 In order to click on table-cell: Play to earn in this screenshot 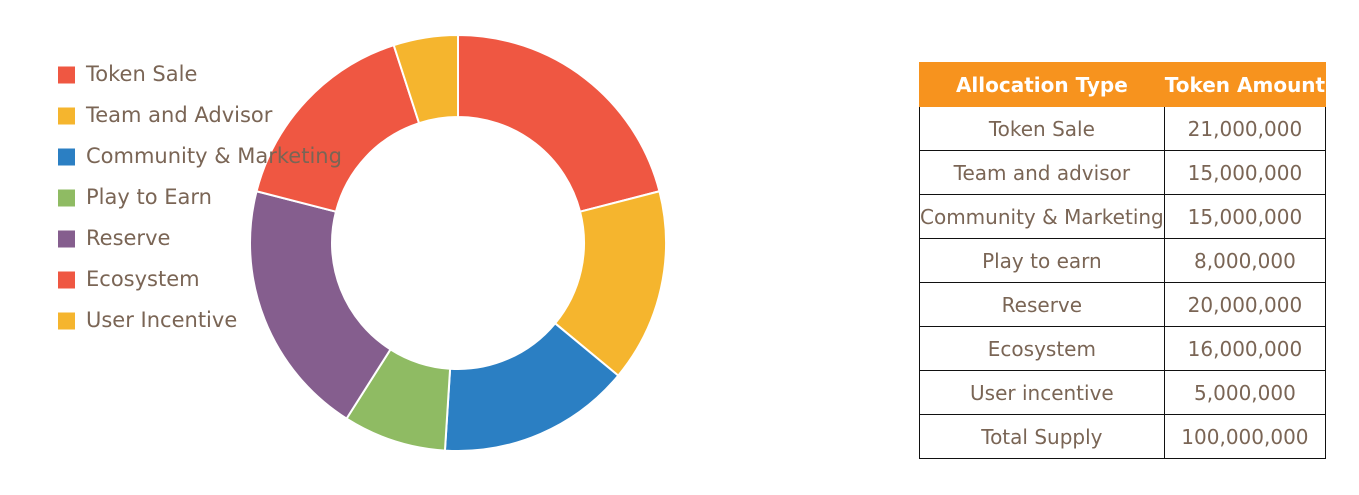, I will do `click(1042, 260)`.